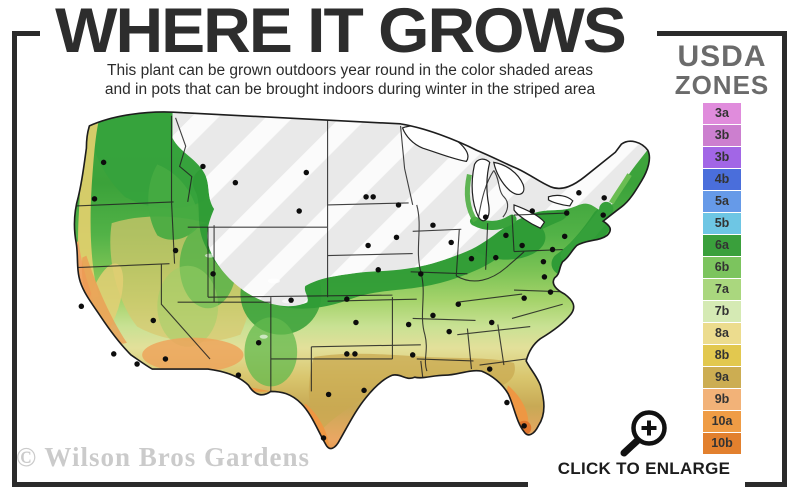 Image resolution: width=800 pixels, height=500 pixels. Describe the element at coordinates (766, 484) in the screenshot. I see `frame-bottom-right` at that location.